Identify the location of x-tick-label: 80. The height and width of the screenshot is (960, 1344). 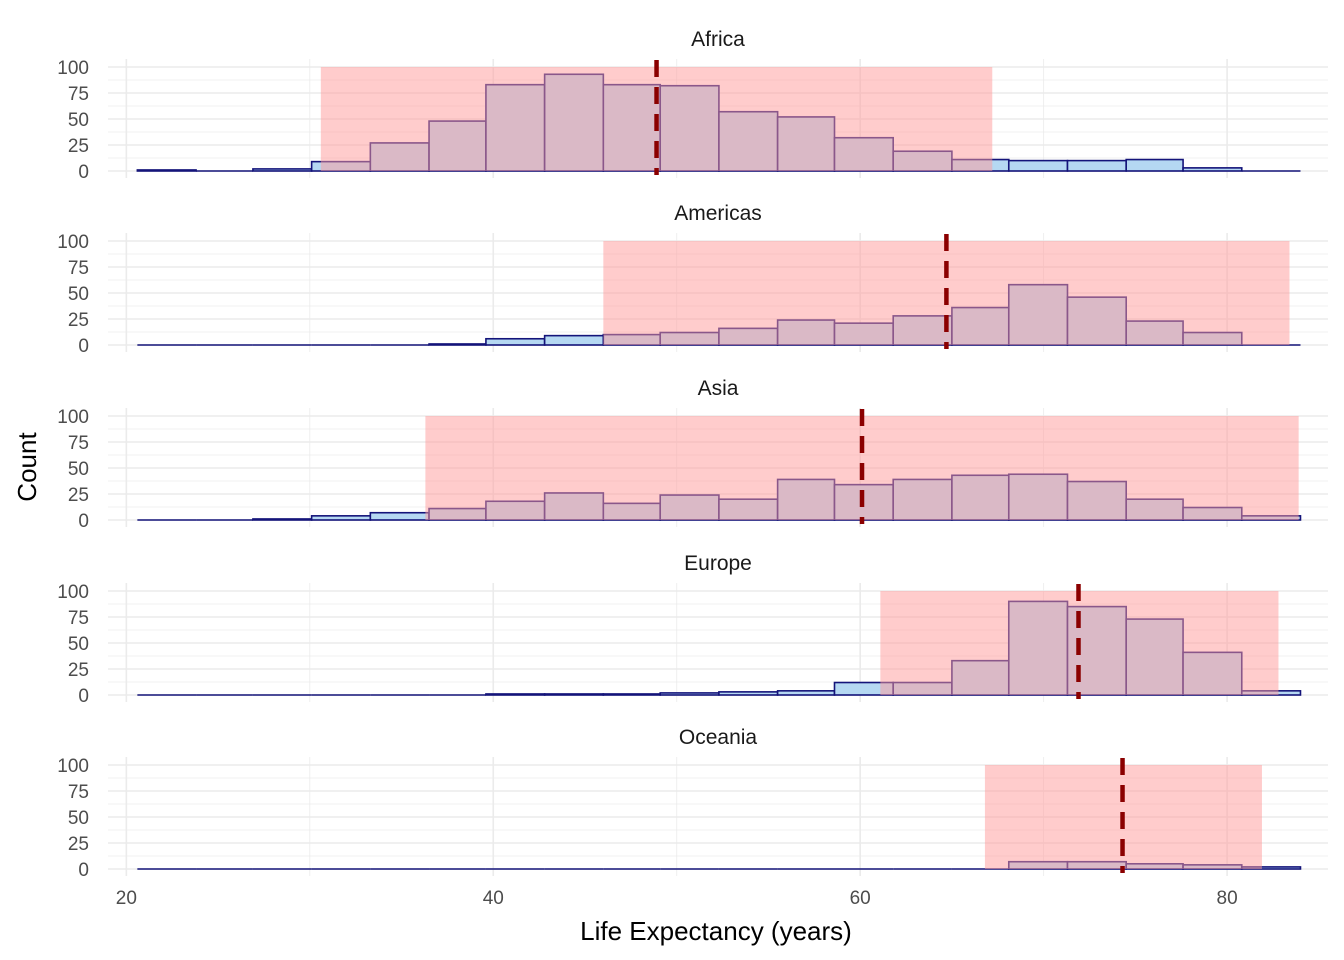
(1227, 898).